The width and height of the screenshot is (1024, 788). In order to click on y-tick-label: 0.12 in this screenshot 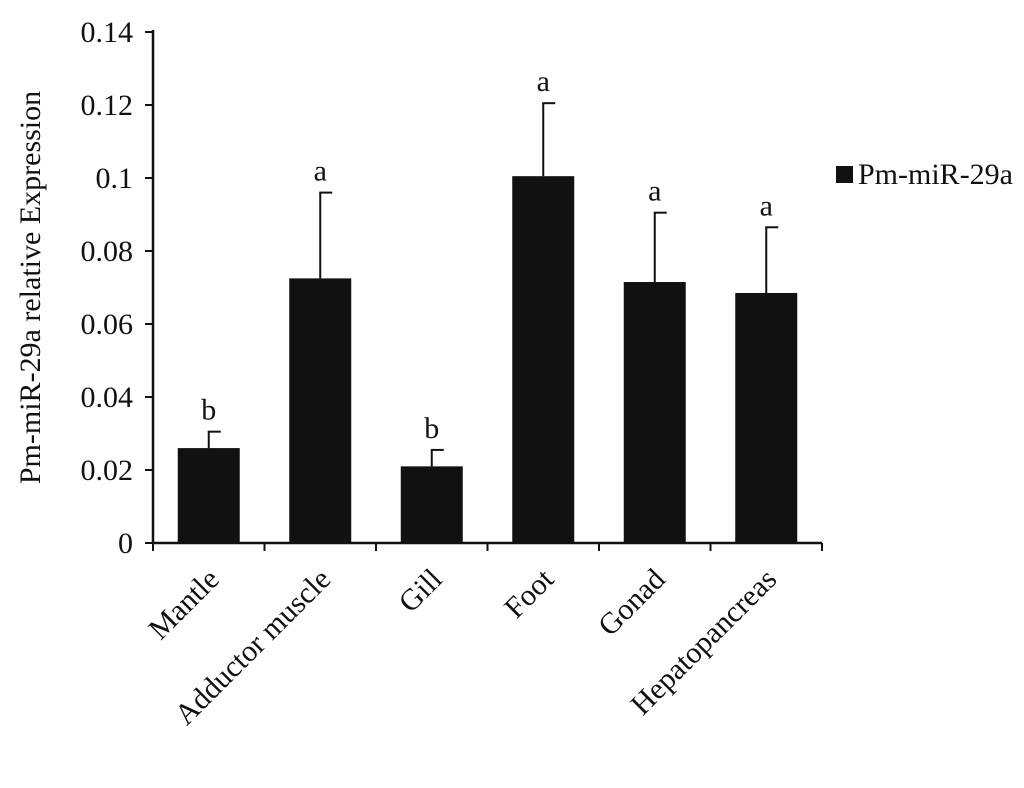, I will do `click(107, 105)`.